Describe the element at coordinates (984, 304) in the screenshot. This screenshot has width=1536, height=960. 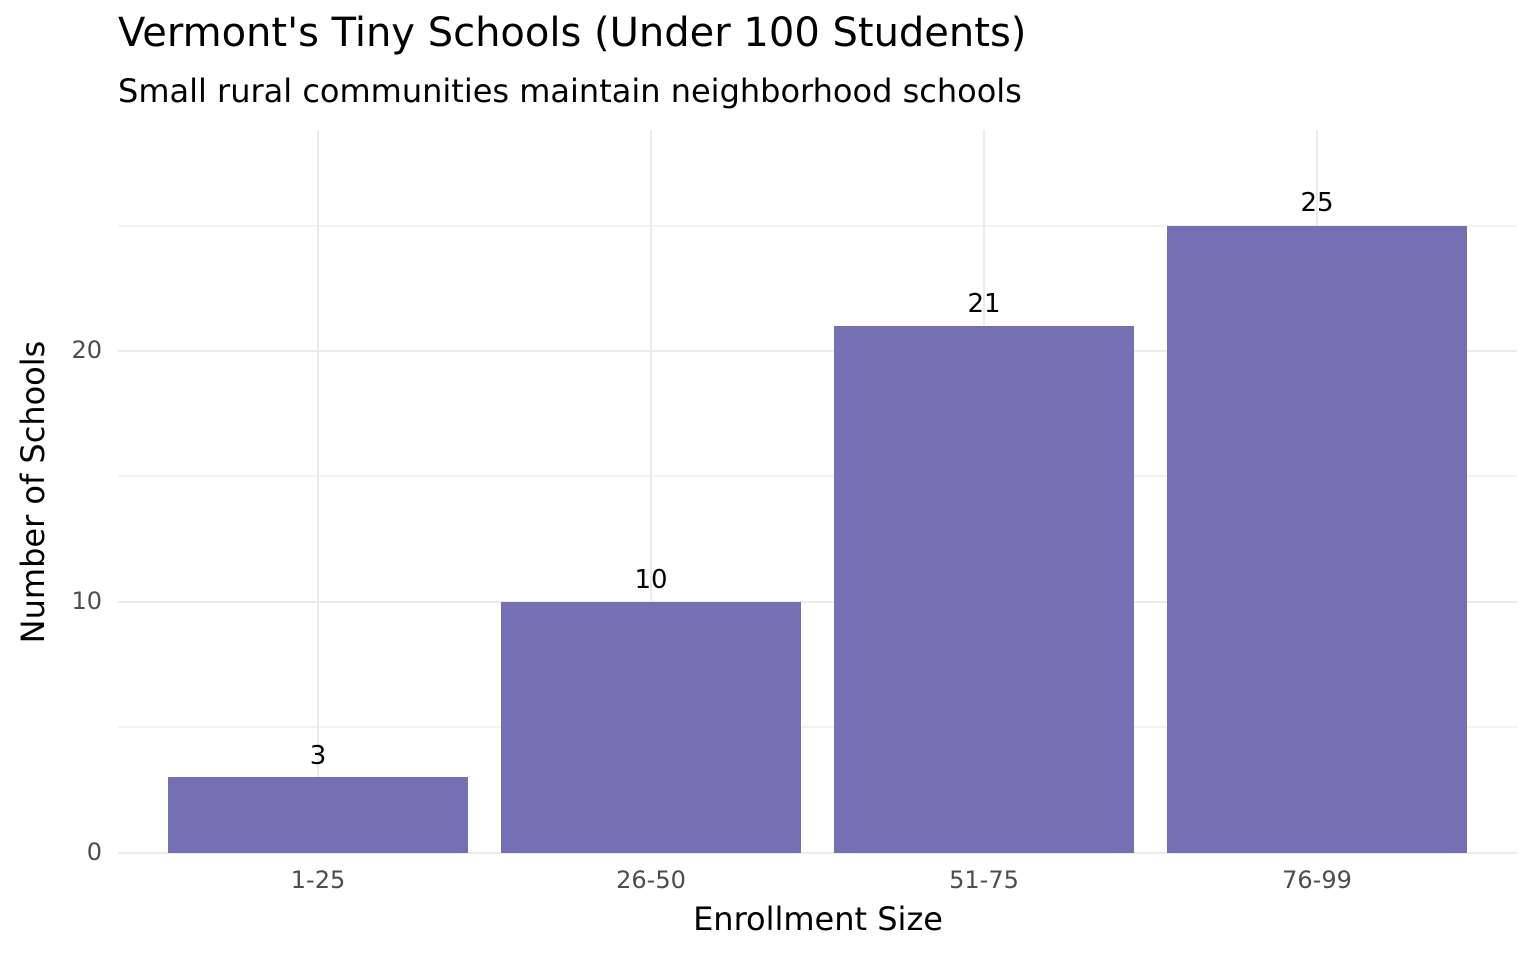
I see `bar-value-label: 21` at that location.